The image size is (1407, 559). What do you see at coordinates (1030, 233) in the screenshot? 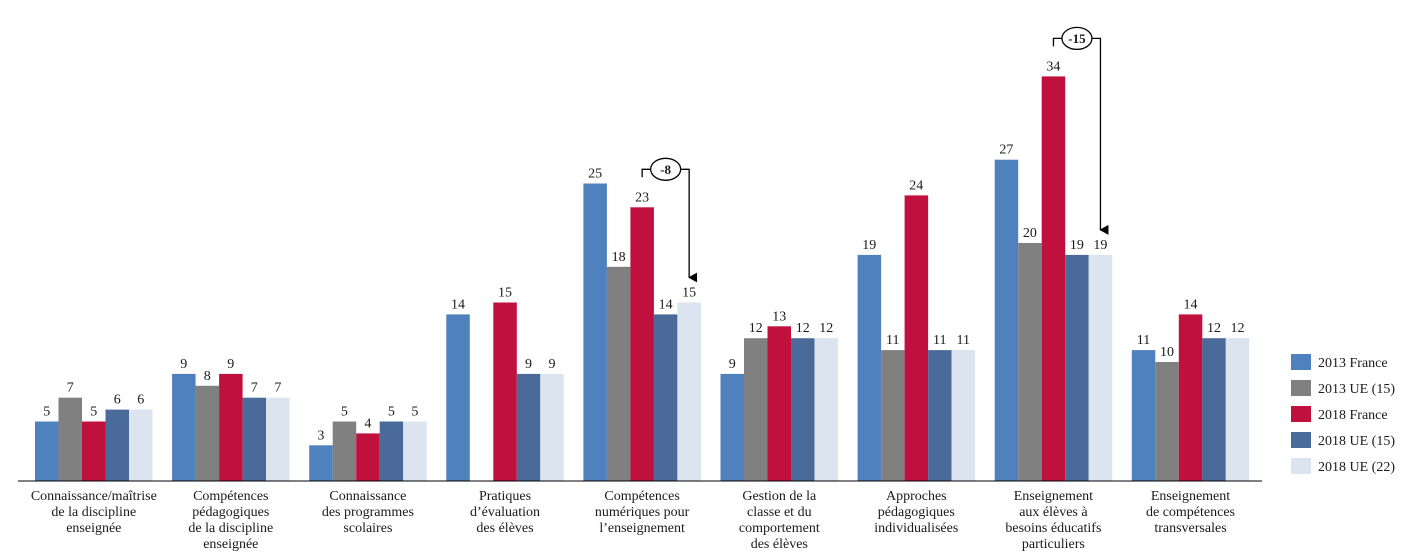
I see `bar-value-label: 20` at bounding box center [1030, 233].